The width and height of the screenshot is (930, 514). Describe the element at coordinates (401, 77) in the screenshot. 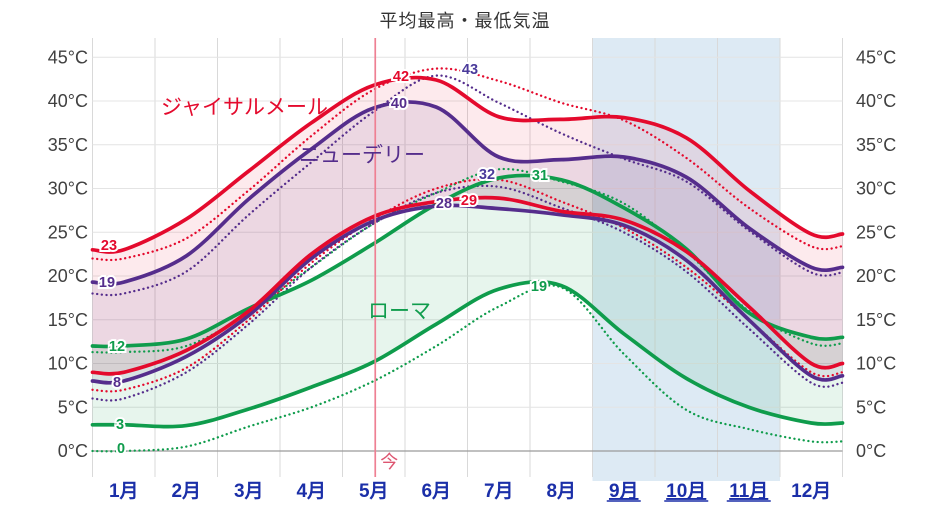

I see `point-value-label: 42` at that location.